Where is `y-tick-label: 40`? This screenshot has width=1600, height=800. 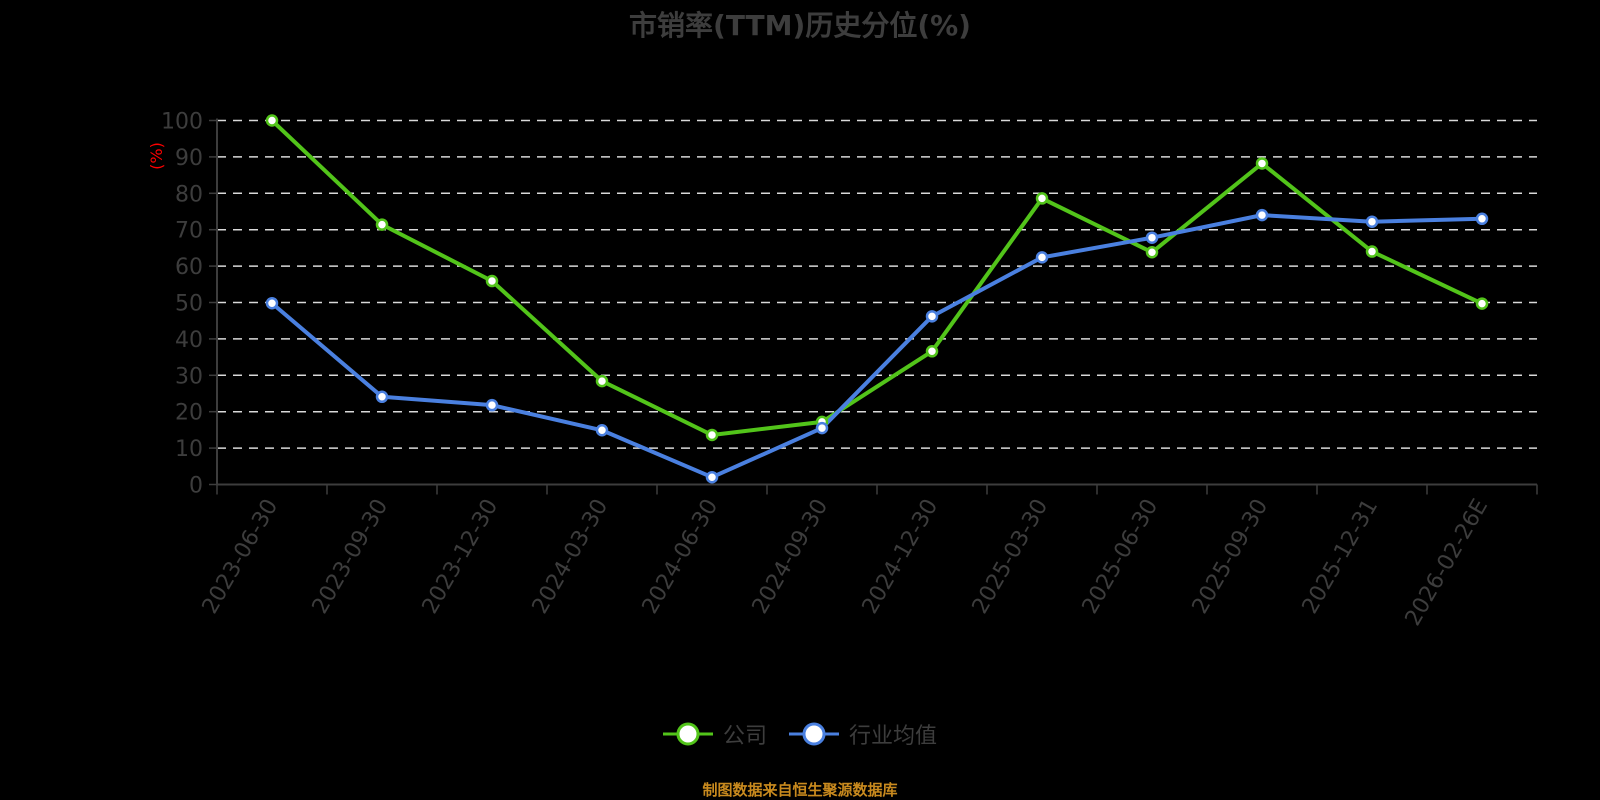 y-tick-label: 40 is located at coordinates (189, 340).